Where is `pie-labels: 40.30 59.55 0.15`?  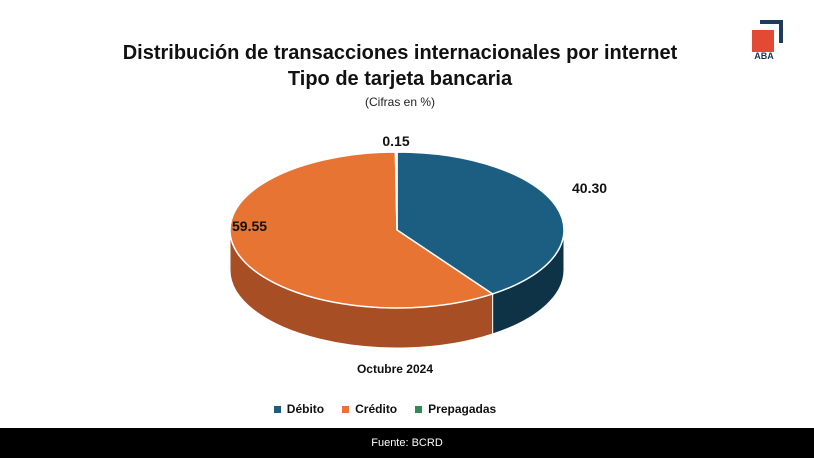
pie-labels: 40.30 59.55 0.15 is located at coordinates (419, 183).